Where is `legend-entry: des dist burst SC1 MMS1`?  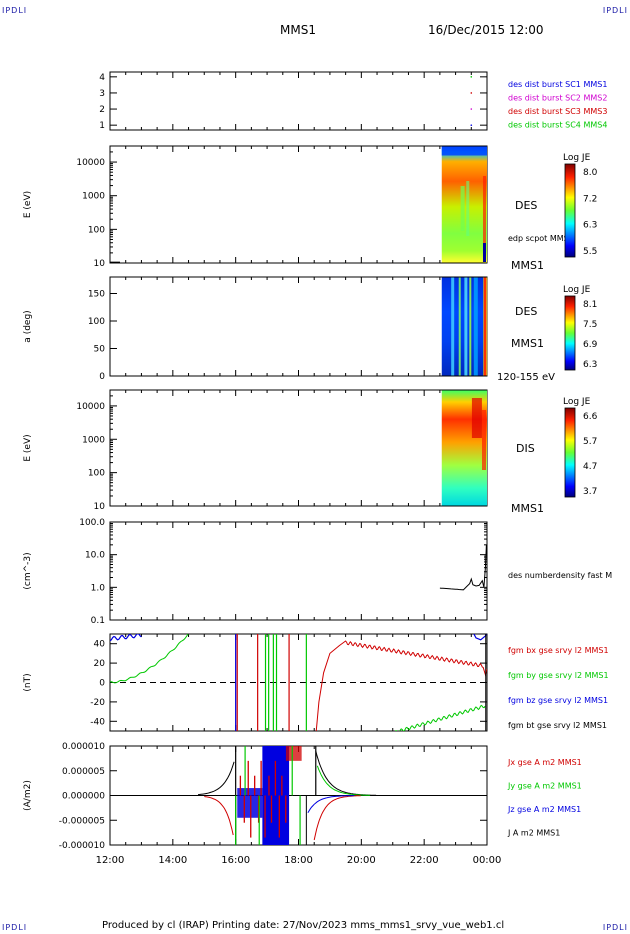 legend-entry: des dist burst SC1 MMS1 is located at coordinates (557, 84).